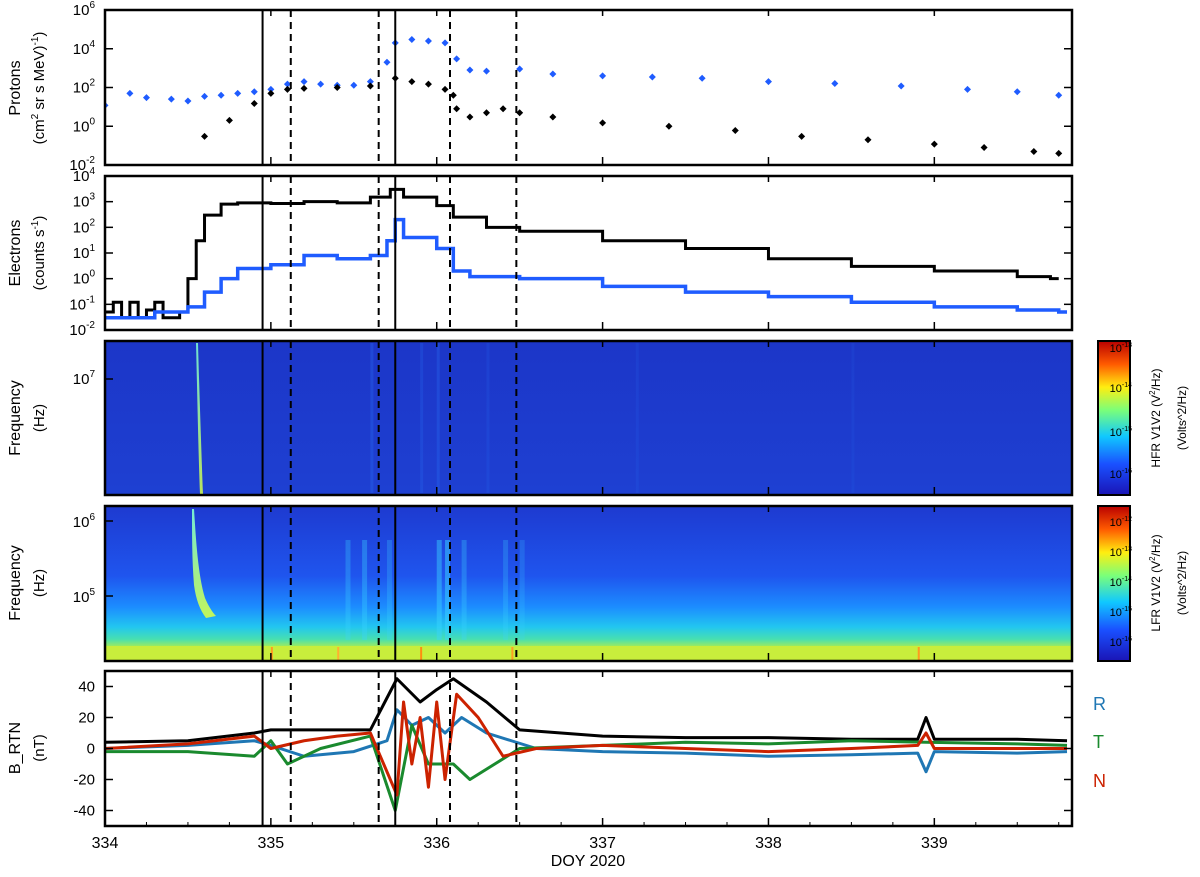  What do you see at coordinates (582, 253) in the screenshot?
I see `electrons-black-line` at bounding box center [582, 253].